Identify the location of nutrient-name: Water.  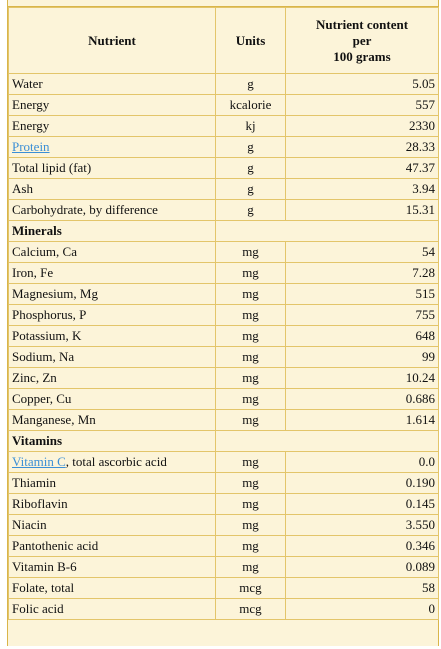
(27, 83).